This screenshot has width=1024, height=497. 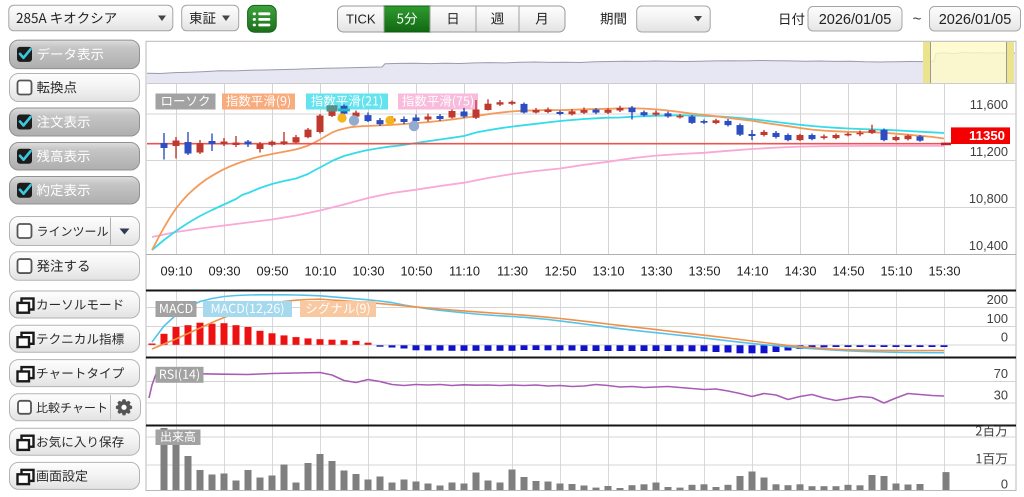 I want to click on svg-text: 70, so click(x=1001, y=373).